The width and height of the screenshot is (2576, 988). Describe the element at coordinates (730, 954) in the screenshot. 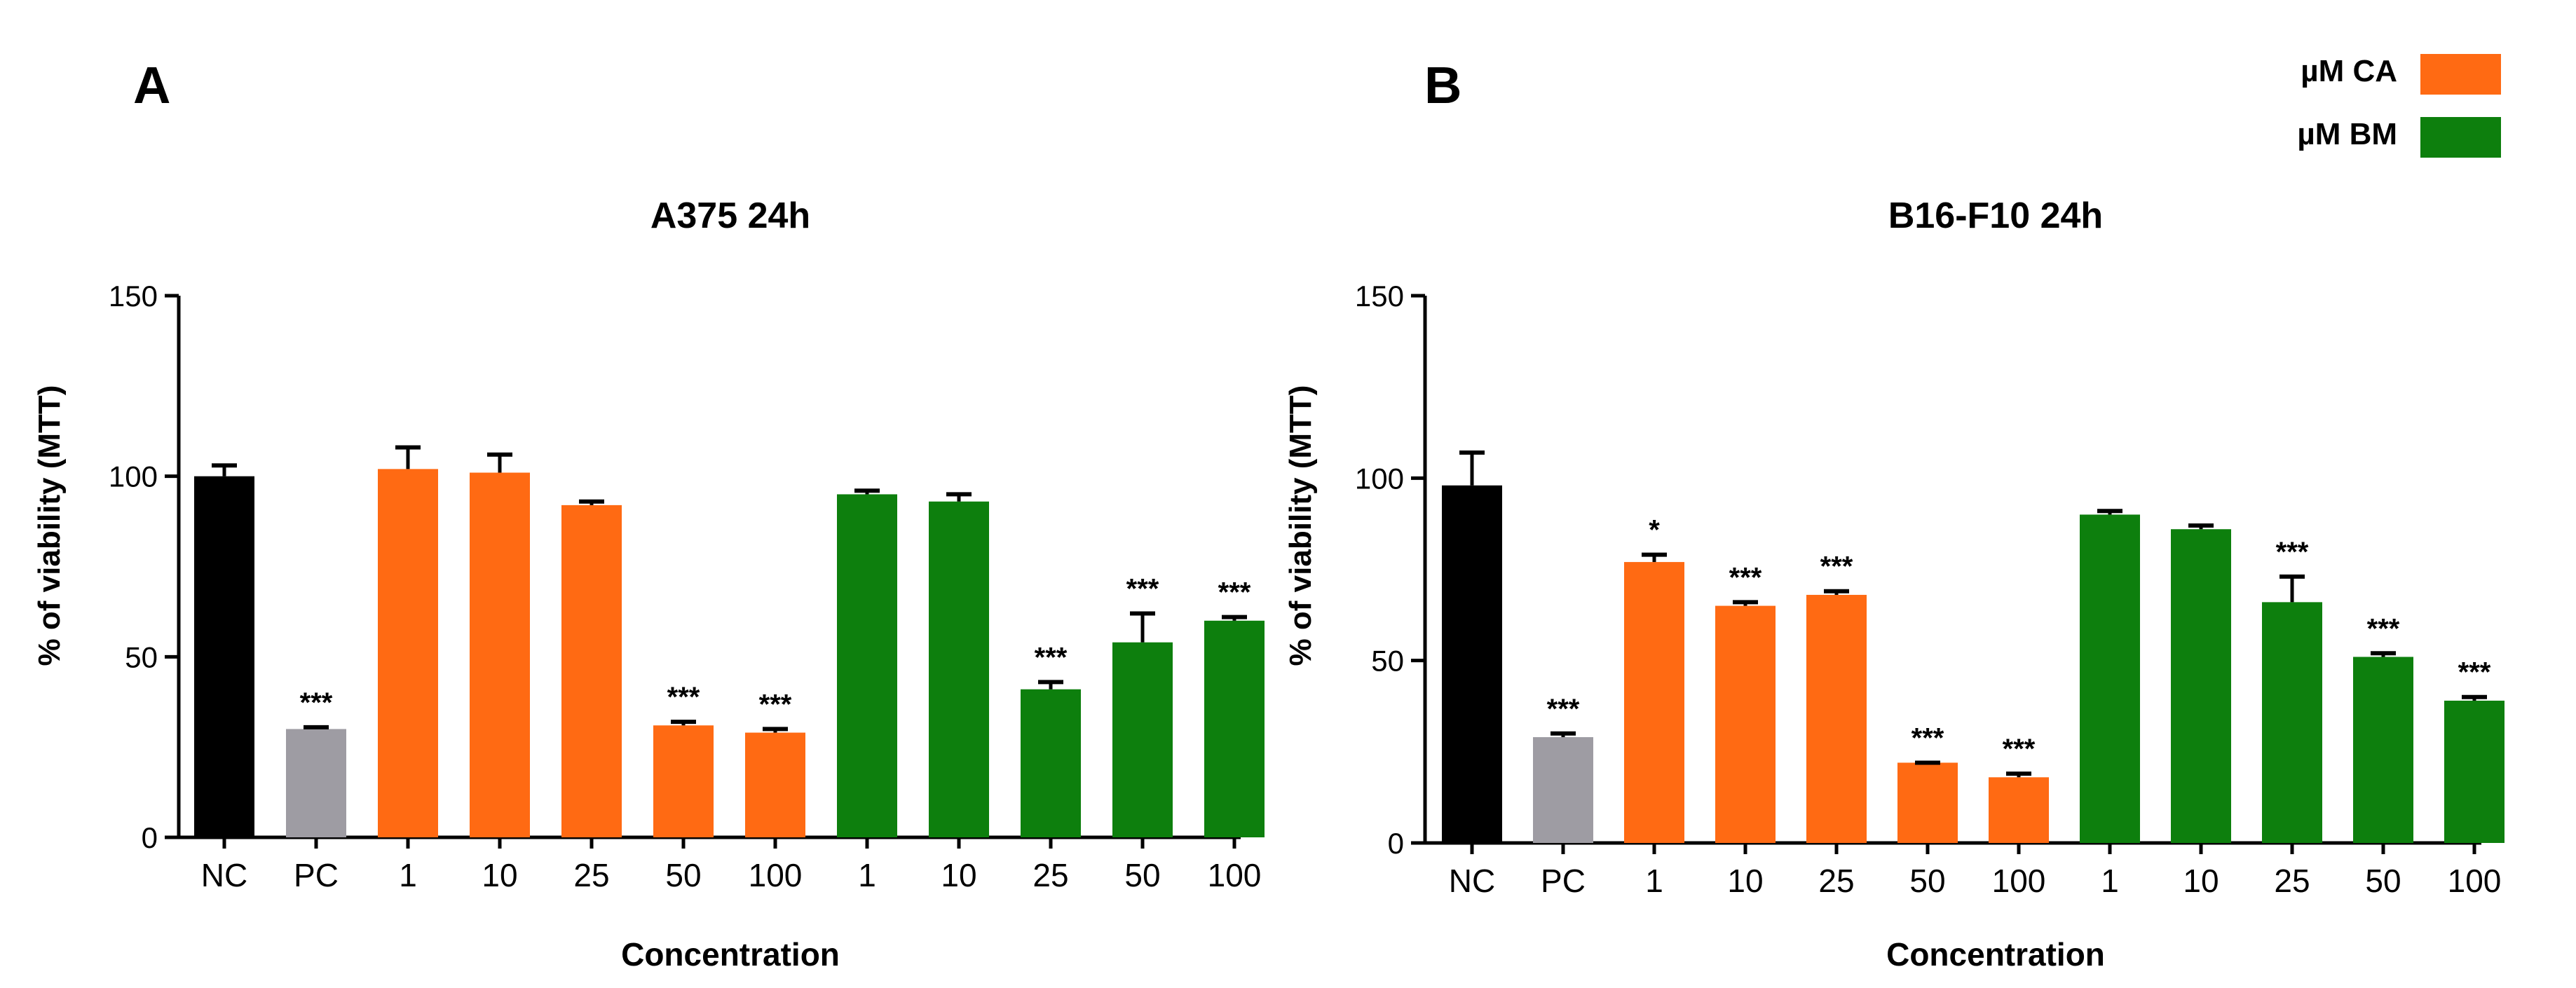

I see `x-axis-label-a: Concentration` at that location.